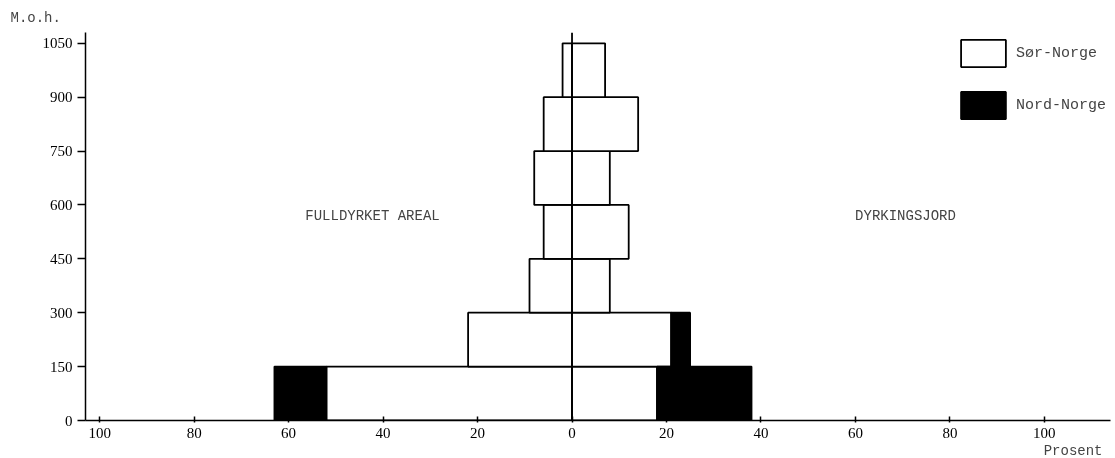 The image size is (1115, 458). I want to click on annotation: DYRKINGSJORD, so click(905, 215).